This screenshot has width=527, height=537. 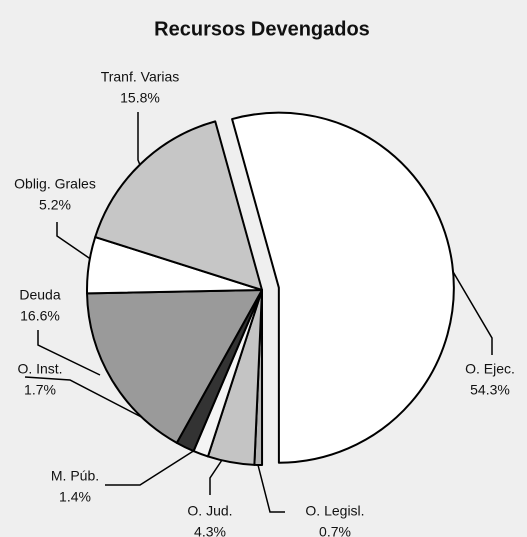 What do you see at coordinates (210, 530) in the screenshot?
I see `slice-value-label: 4.3%` at bounding box center [210, 530].